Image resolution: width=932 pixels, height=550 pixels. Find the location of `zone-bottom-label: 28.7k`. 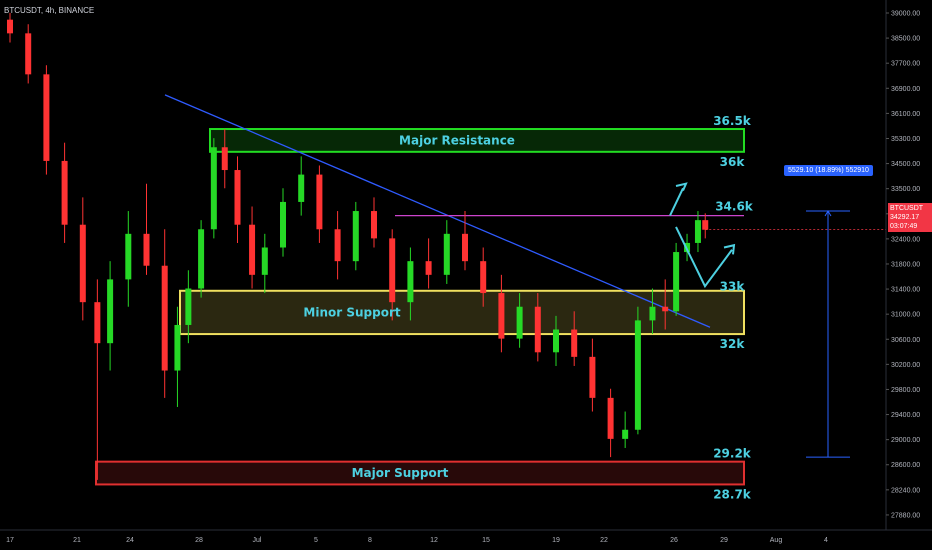

zone-bottom-label: 28.7k is located at coordinates (732, 494).